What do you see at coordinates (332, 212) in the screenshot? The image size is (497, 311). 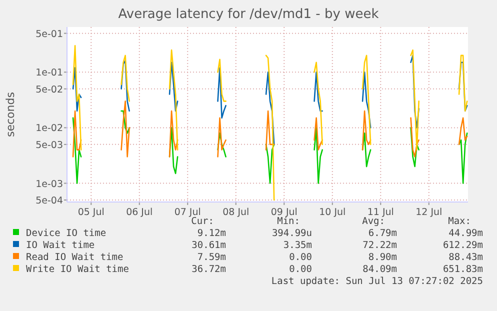 I see `x-tick-label: 10 Jul` at bounding box center [332, 212].